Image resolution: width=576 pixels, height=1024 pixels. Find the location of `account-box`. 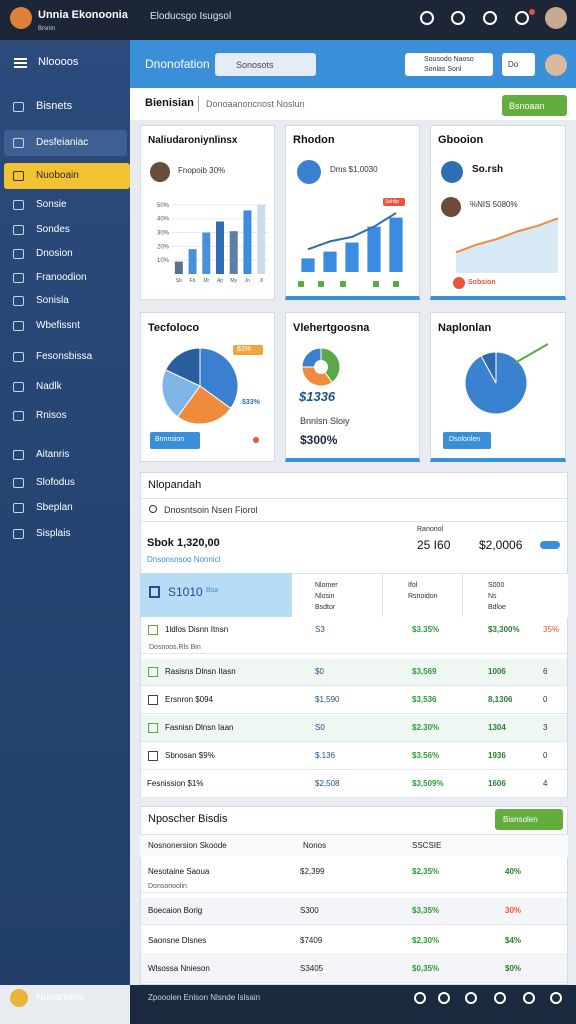

account-box is located at coordinates (449, 64).